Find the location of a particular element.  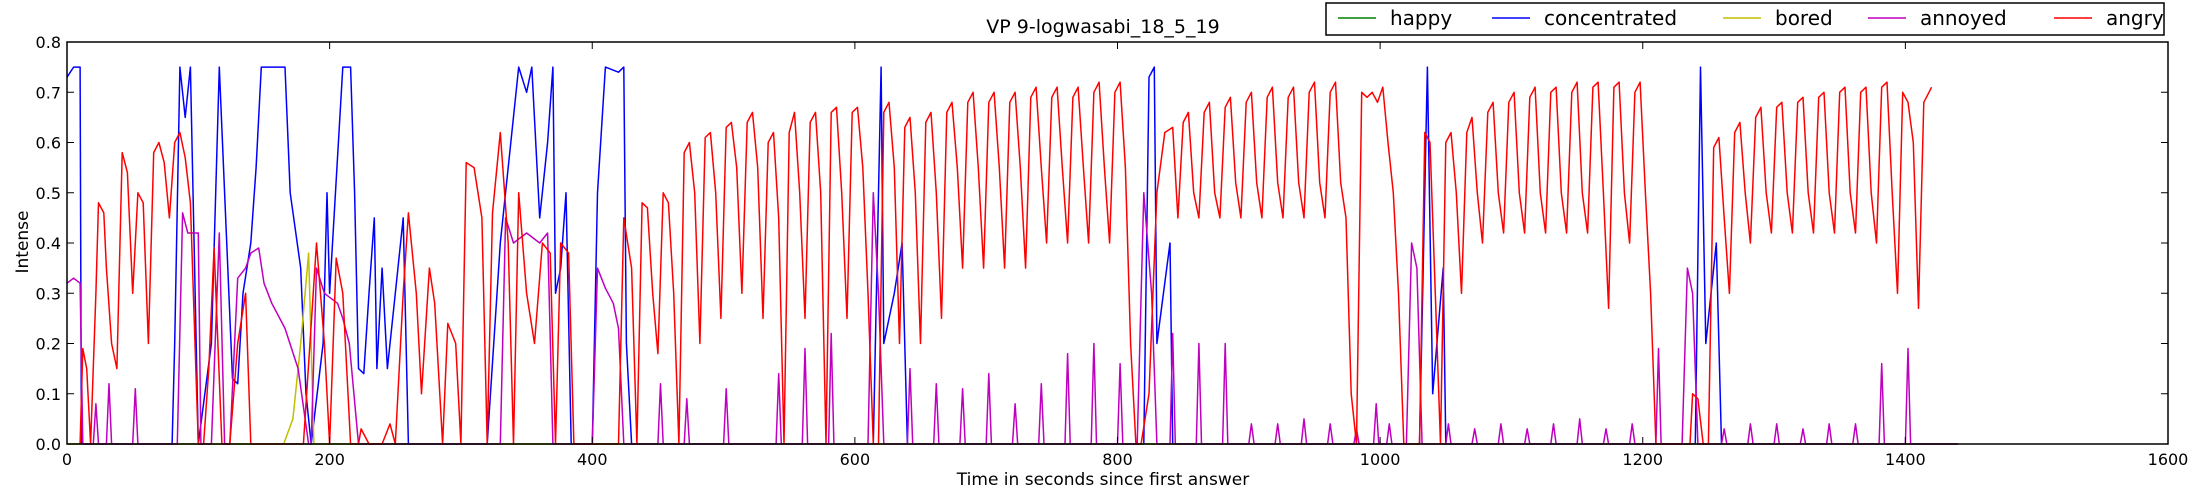

legend-label-happy: happy is located at coordinates (1421, 18).